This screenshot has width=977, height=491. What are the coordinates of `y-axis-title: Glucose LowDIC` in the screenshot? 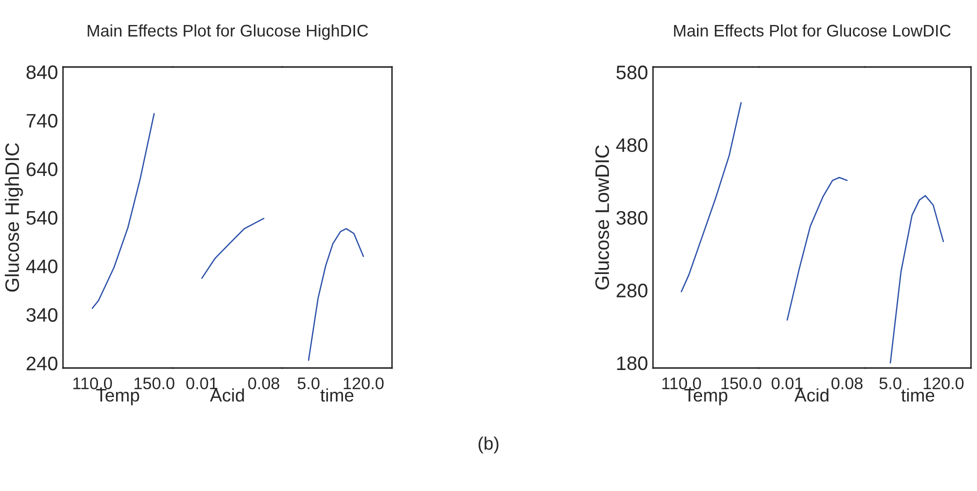 It's located at (602, 217).